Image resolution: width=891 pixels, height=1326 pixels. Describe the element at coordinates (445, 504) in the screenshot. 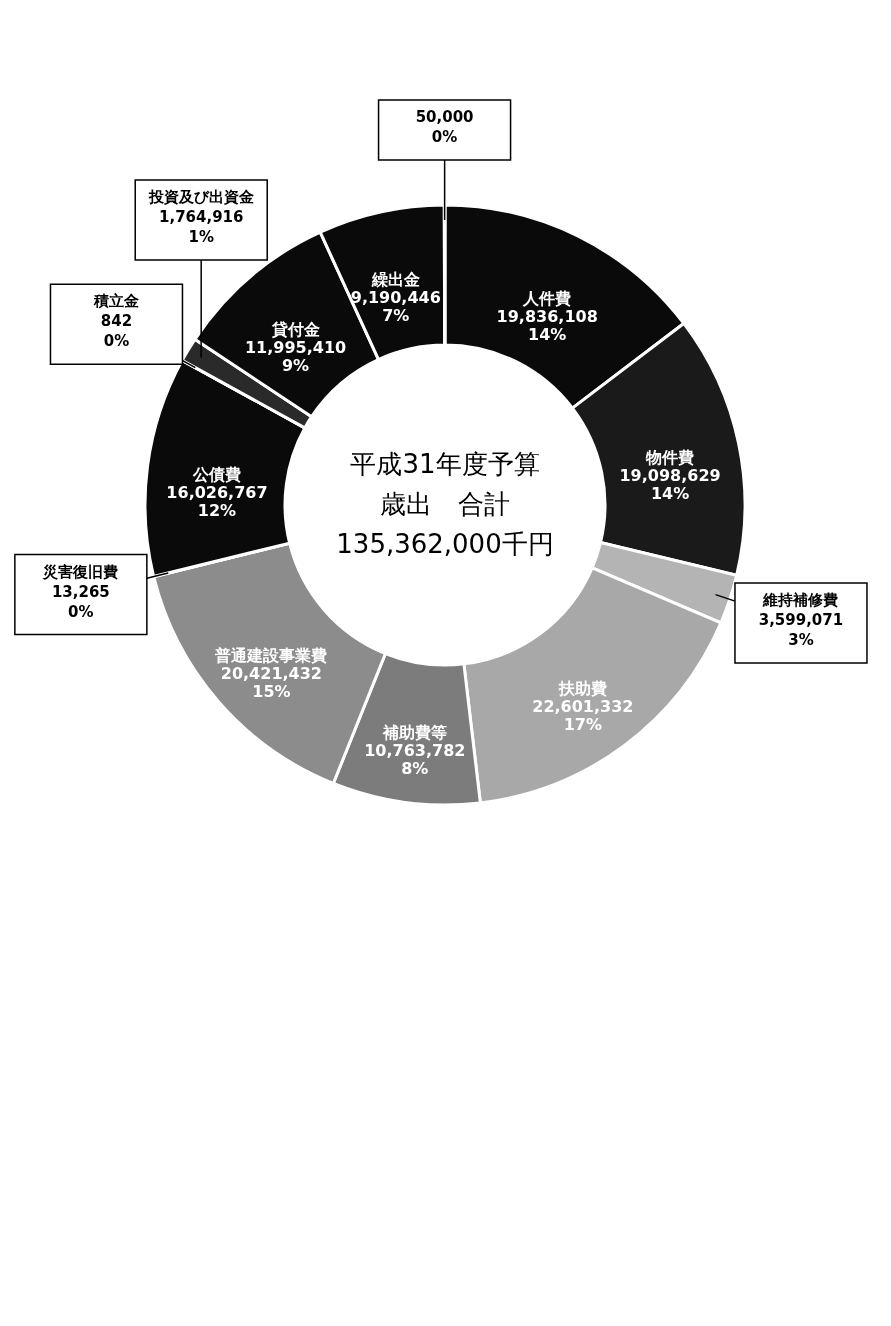

I see `text: 歳出 合計` at that location.